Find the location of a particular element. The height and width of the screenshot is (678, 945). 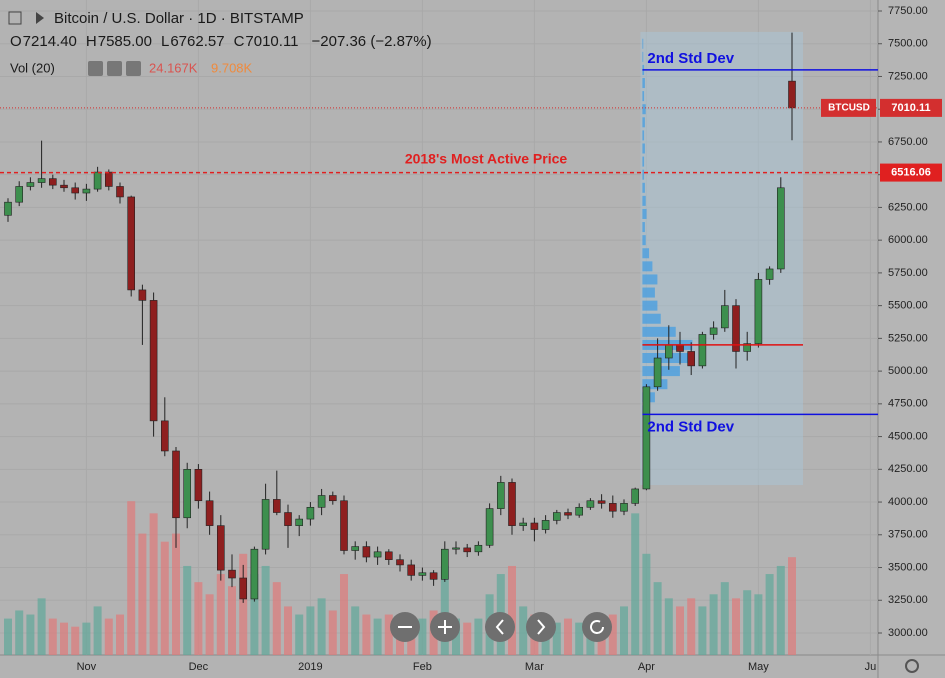

x-tick-label: Apr is located at coordinates (646, 667).